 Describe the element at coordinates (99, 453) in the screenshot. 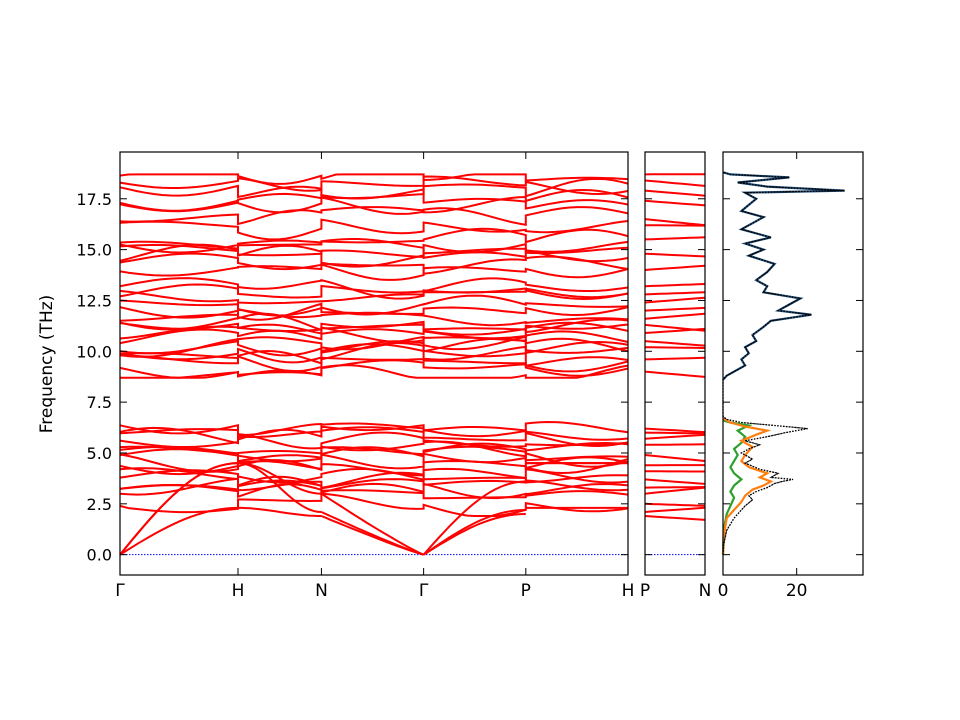

I see `y-tick-label: 5.0` at that location.